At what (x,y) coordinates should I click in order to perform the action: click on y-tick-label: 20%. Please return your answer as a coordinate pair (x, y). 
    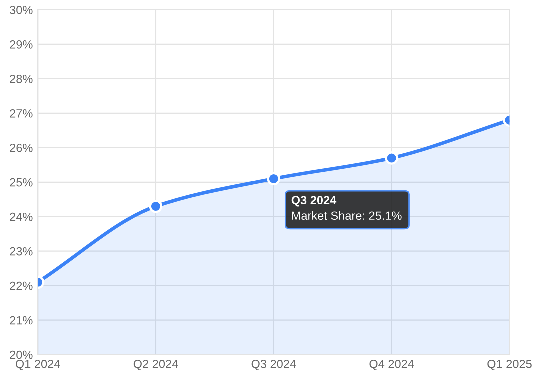
    Looking at the image, I should click on (21, 355).